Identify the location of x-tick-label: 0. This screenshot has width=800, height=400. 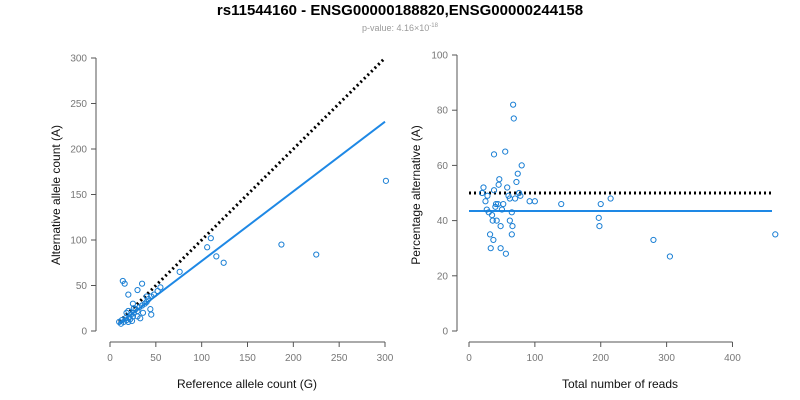
(110, 358).